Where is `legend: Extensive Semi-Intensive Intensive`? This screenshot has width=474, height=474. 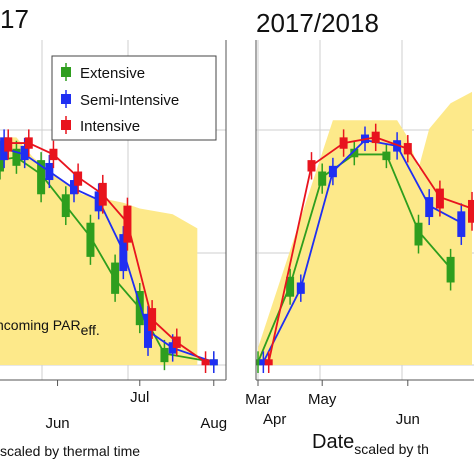 legend: Extensive Semi-Intensive Intensive is located at coordinates (134, 98).